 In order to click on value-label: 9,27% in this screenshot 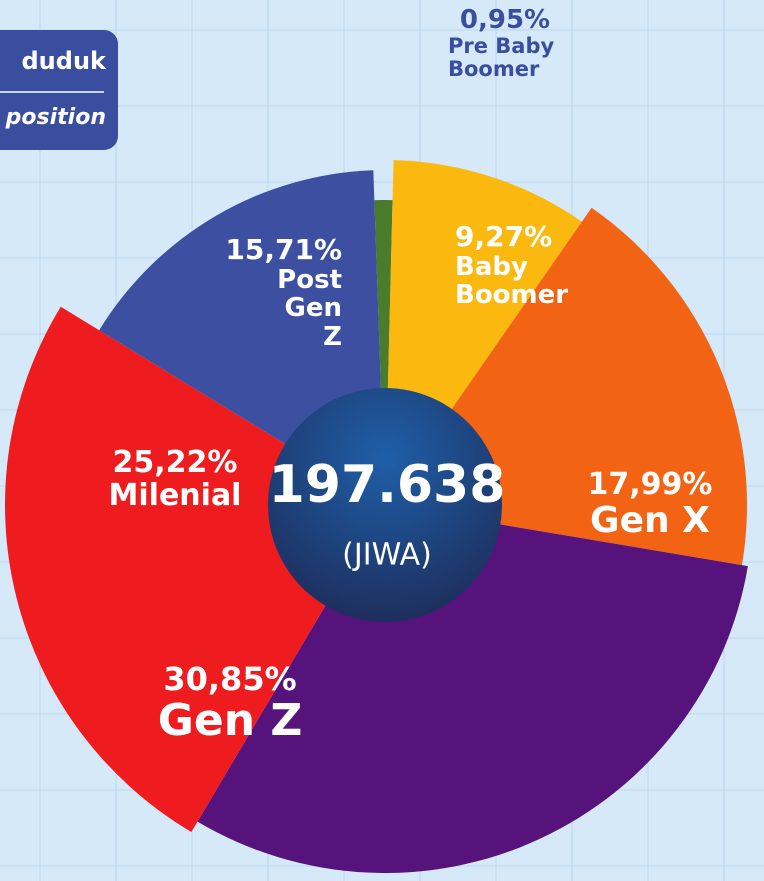, I will do `click(504, 236)`.